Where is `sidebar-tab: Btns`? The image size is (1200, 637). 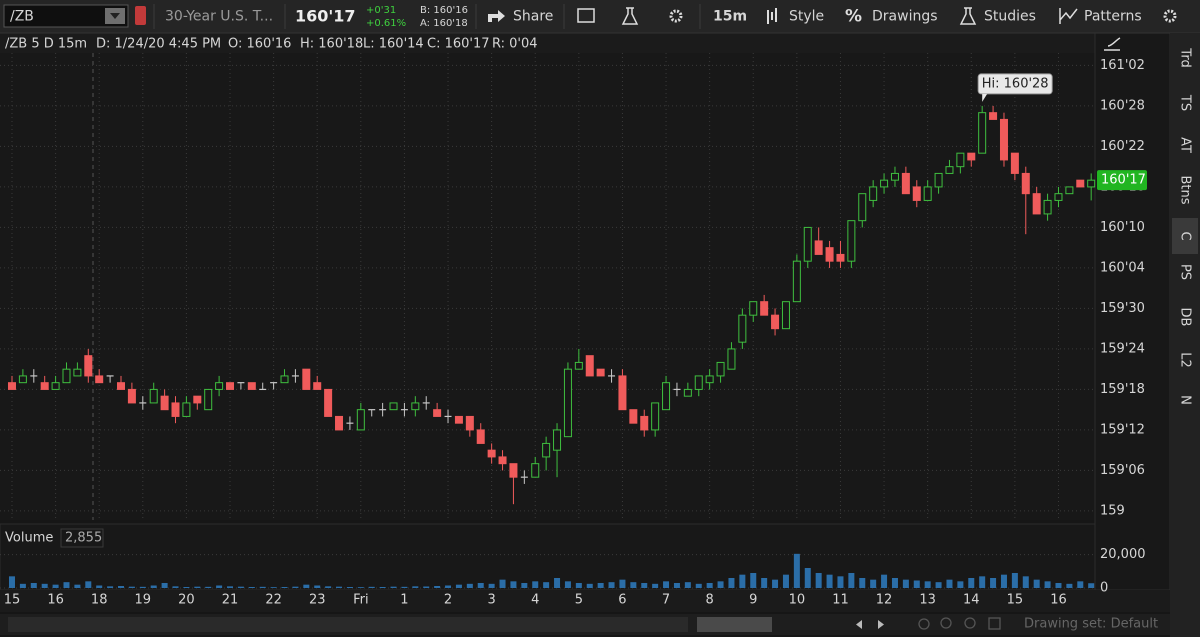 sidebar-tab: Btns is located at coordinates (1185, 189).